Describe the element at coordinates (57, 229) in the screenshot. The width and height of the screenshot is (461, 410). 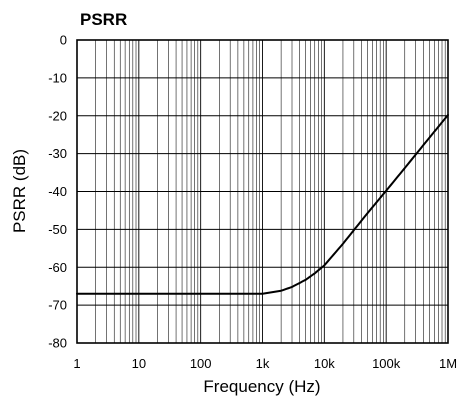
I see `y-tick-label: -50` at that location.